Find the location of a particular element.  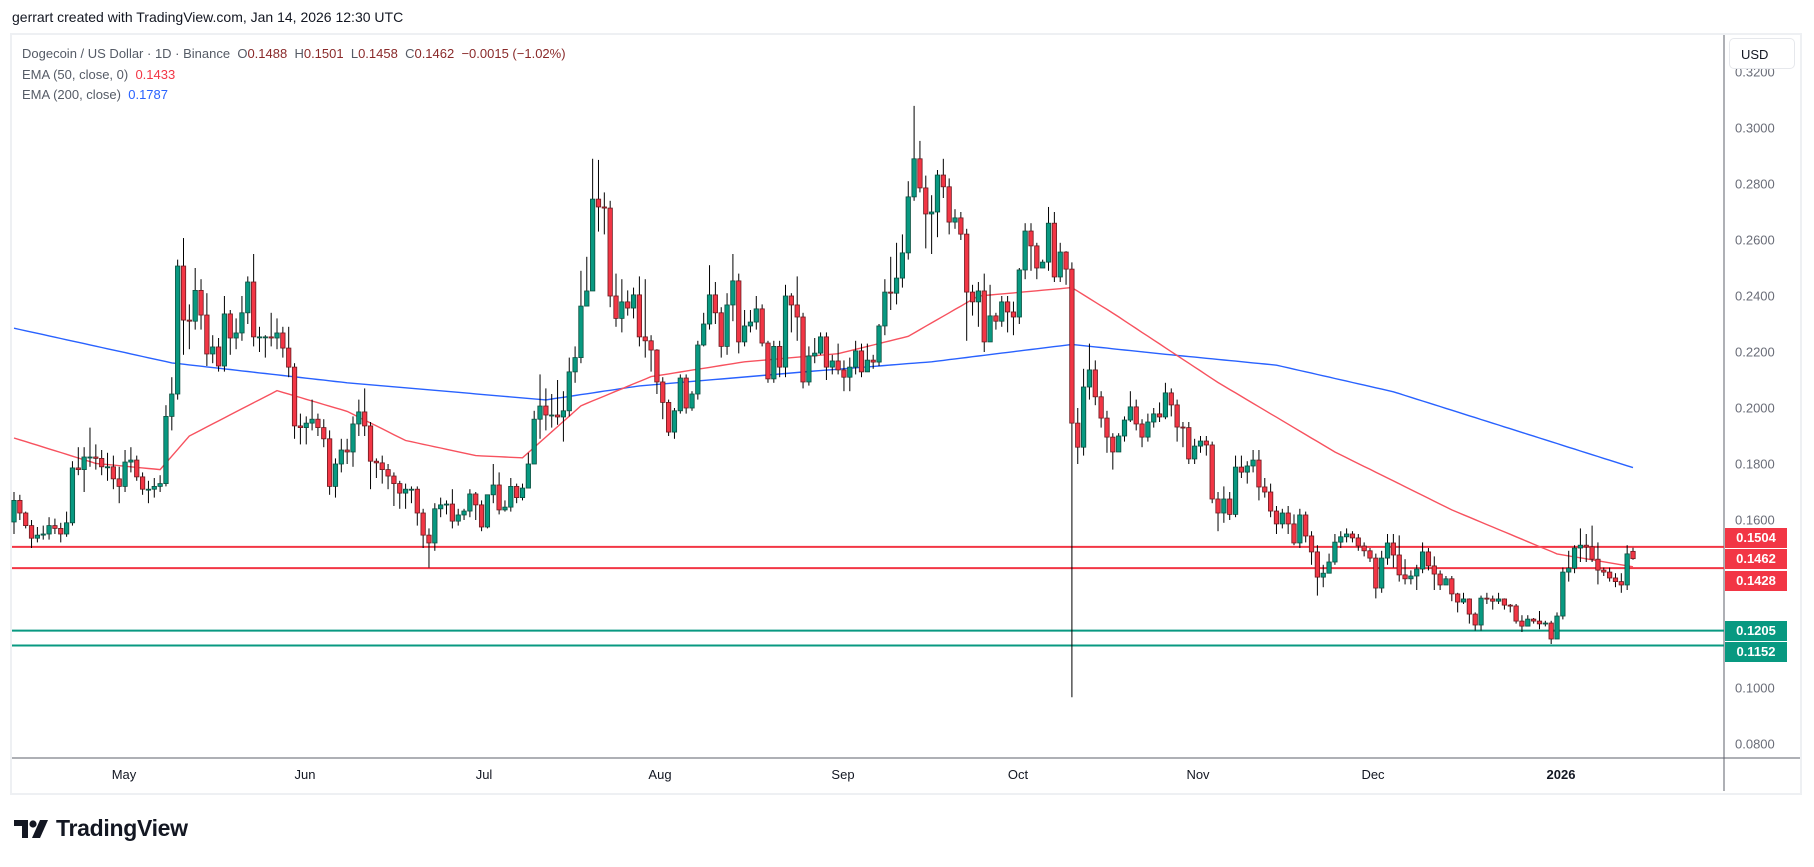

footer-brand: TradingView is located at coordinates (122, 828).